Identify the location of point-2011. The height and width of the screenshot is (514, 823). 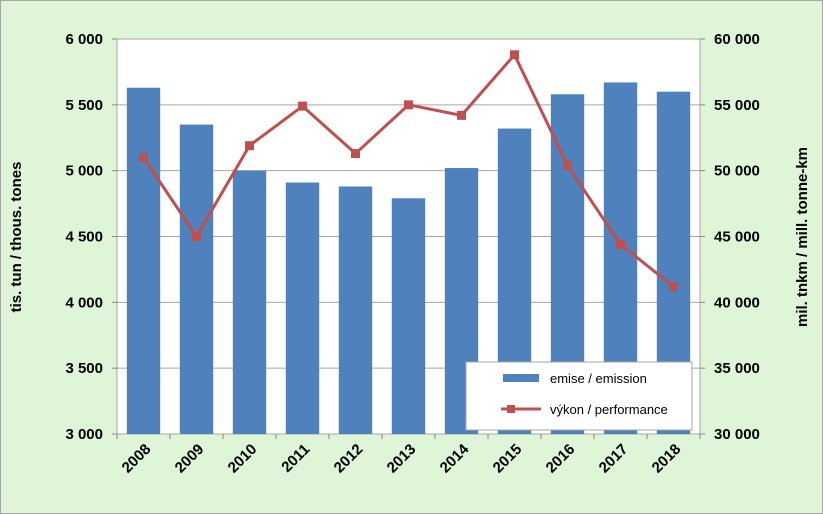
(302, 106).